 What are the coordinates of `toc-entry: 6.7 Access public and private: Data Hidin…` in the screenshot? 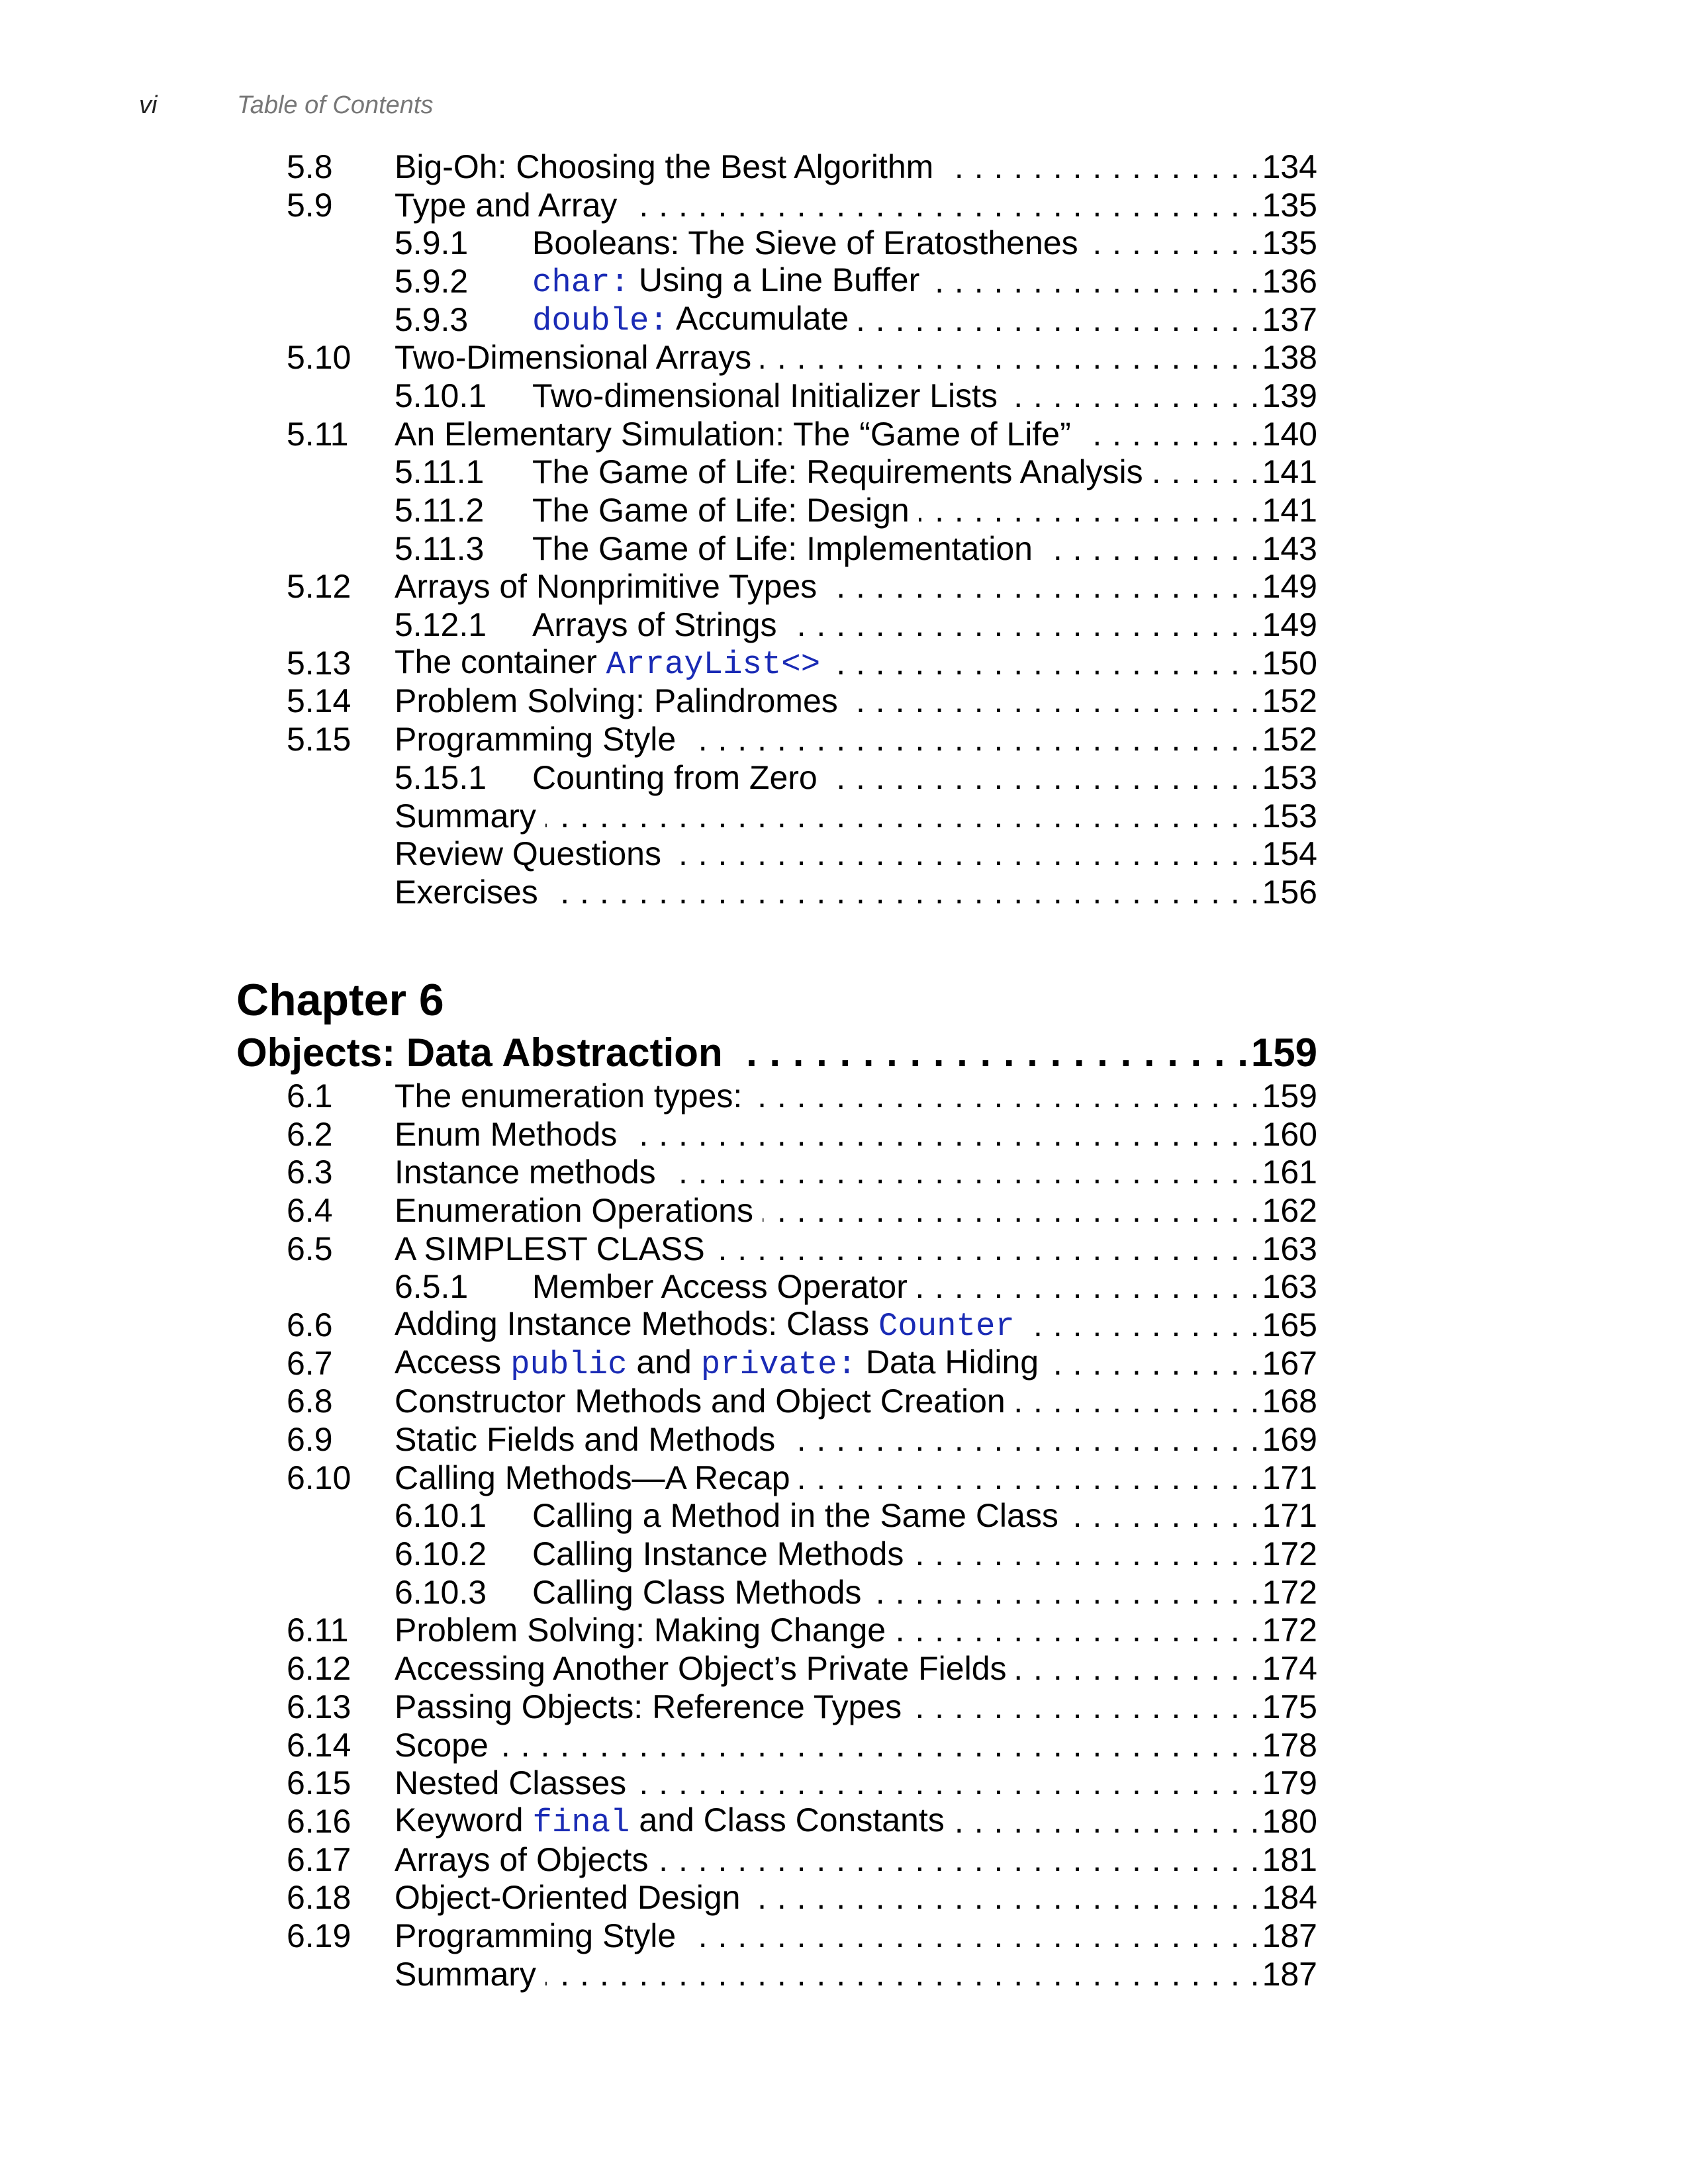 It's located at (802, 1363).